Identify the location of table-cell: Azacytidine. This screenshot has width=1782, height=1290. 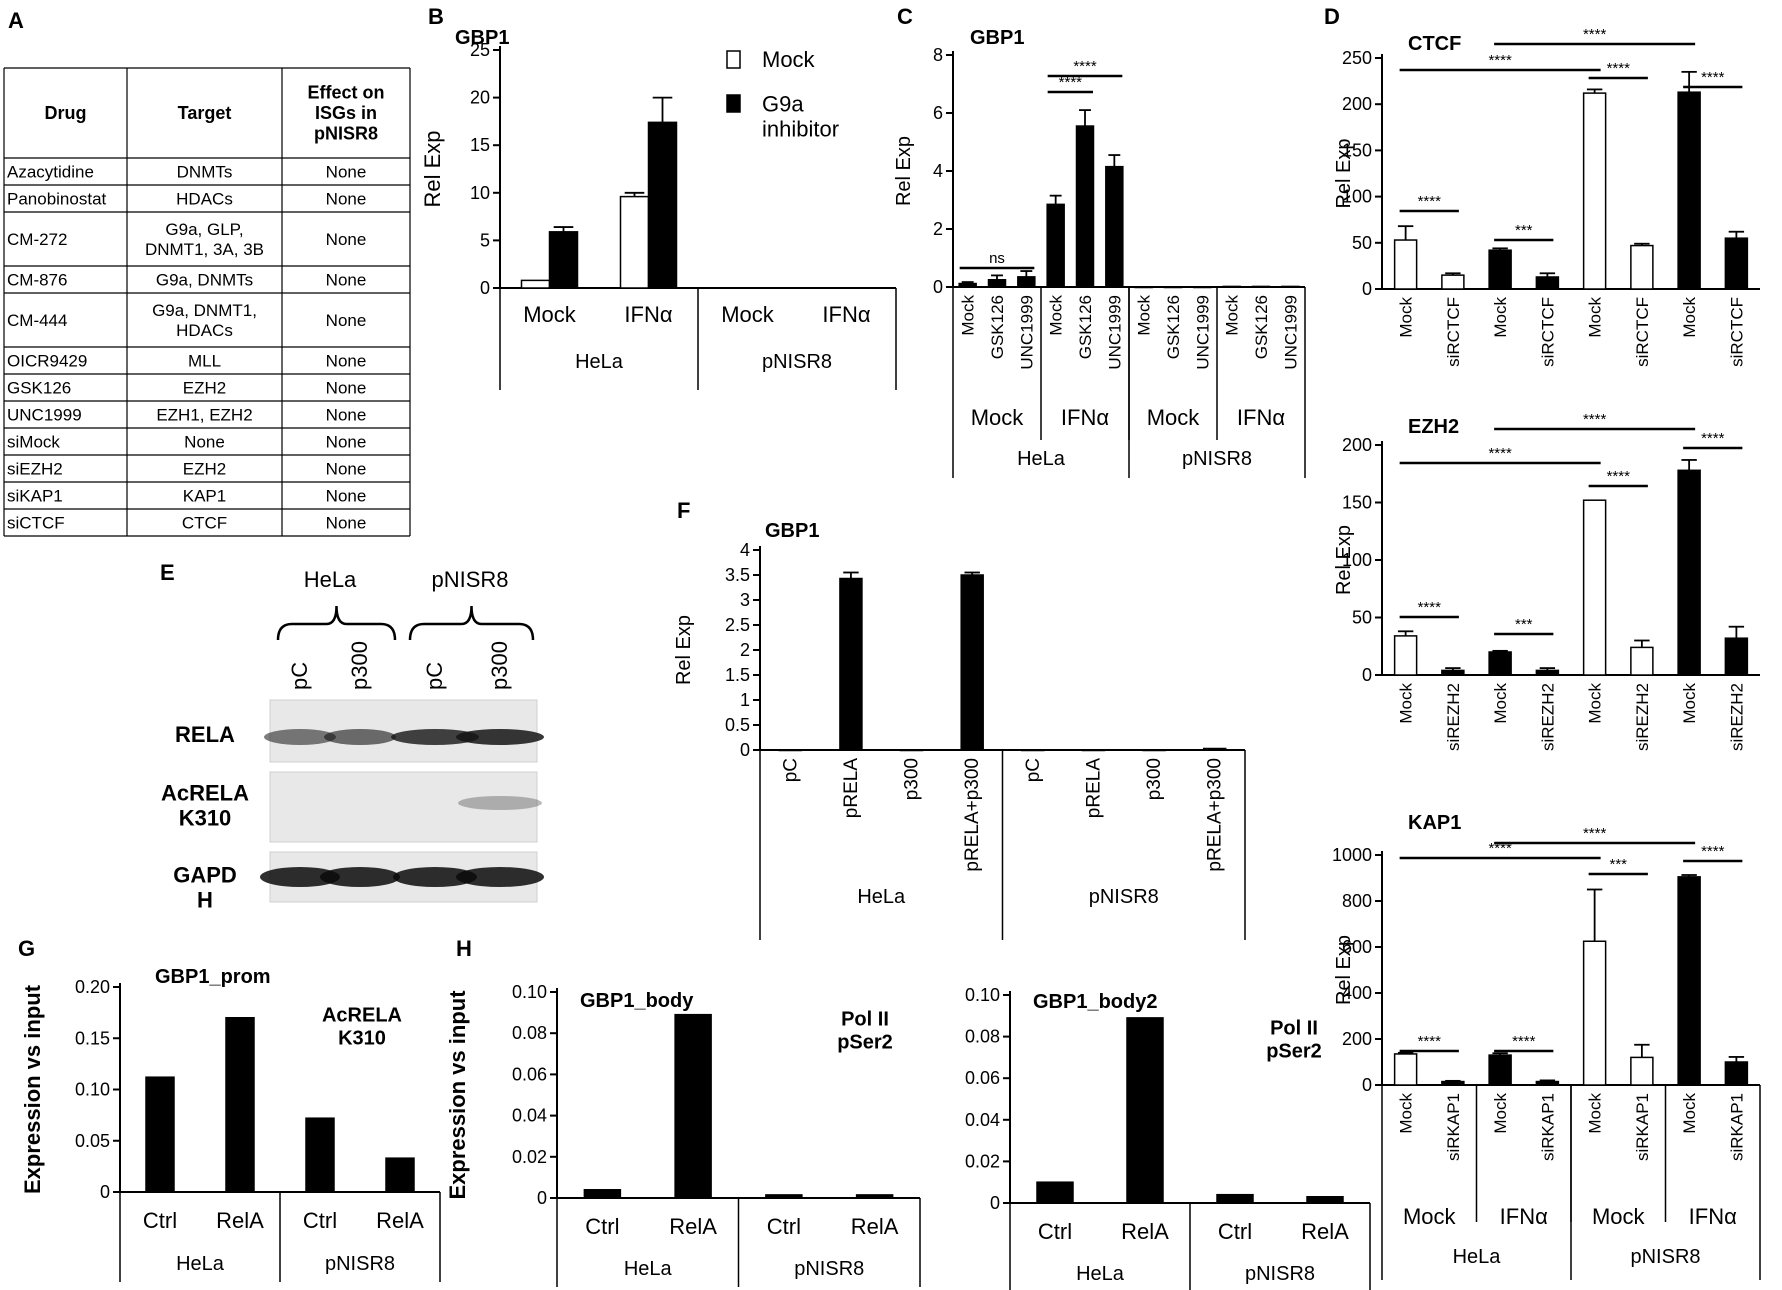
(50, 172).